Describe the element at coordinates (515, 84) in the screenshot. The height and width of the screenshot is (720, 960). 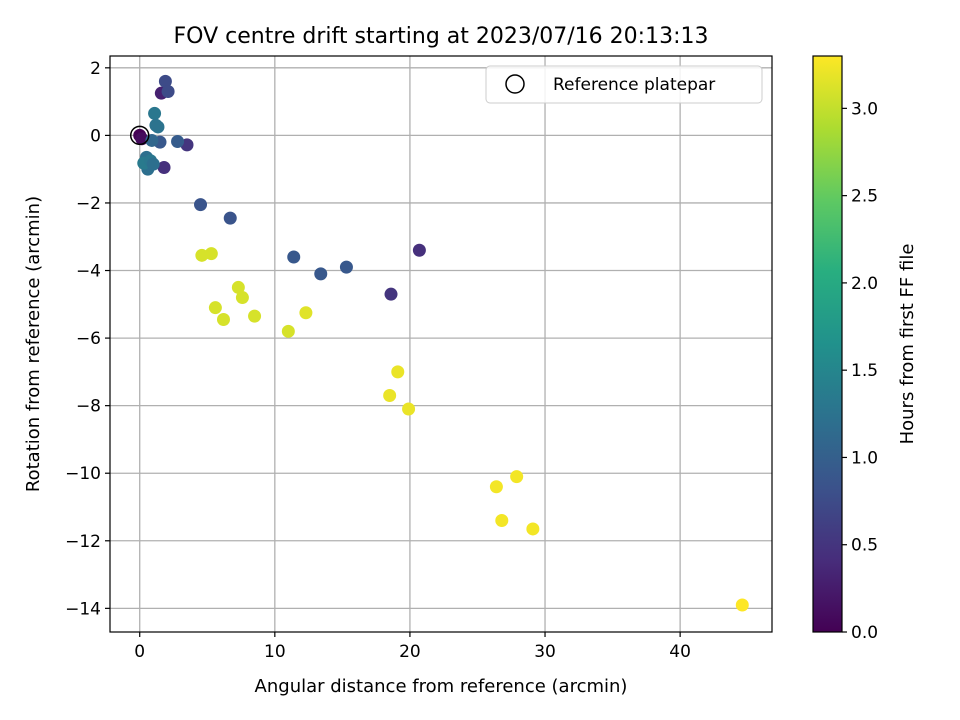
I see `legend-marker-icon` at that location.